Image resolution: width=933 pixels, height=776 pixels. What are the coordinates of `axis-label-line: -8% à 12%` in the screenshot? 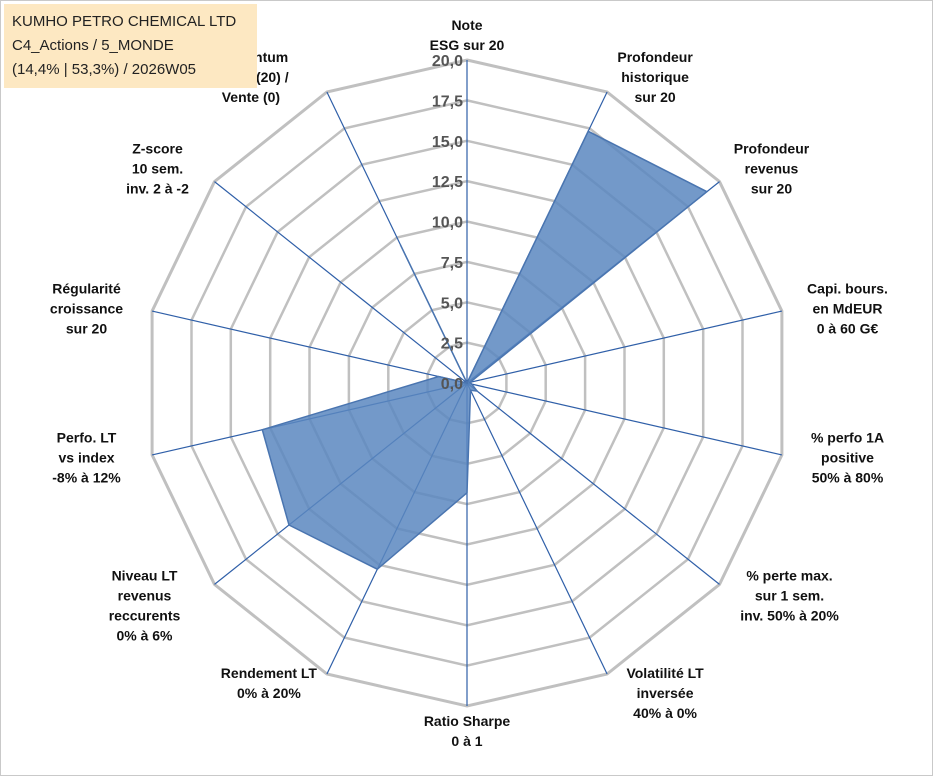 It's located at (86, 478).